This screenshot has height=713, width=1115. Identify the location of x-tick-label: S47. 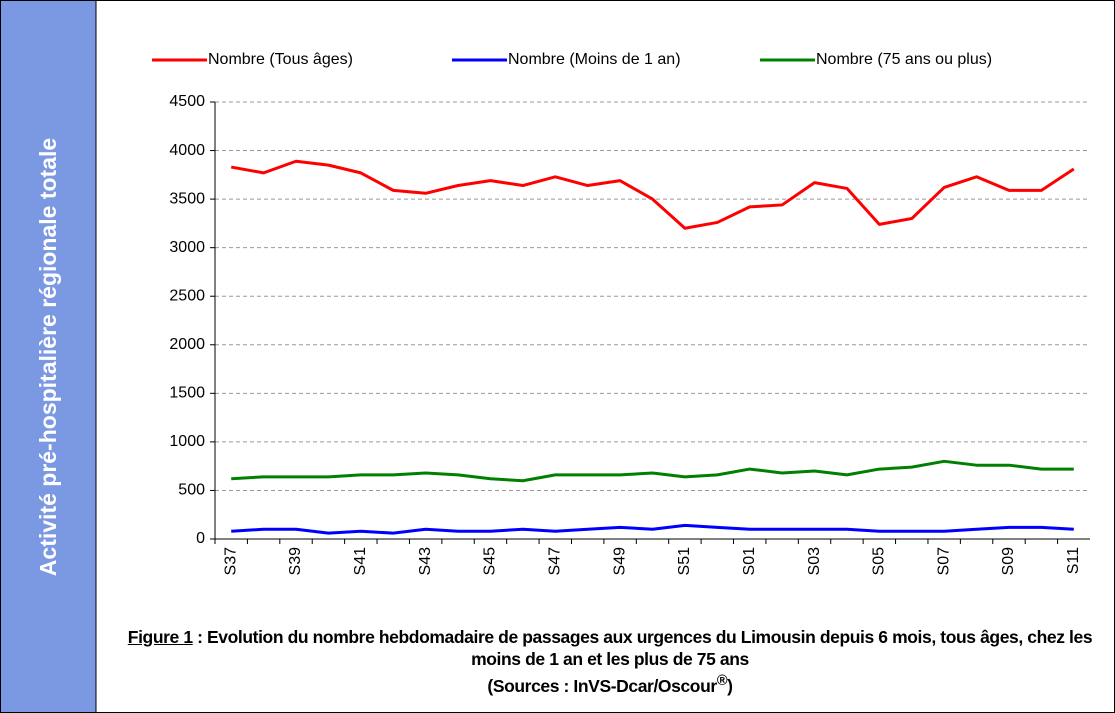
(554, 561).